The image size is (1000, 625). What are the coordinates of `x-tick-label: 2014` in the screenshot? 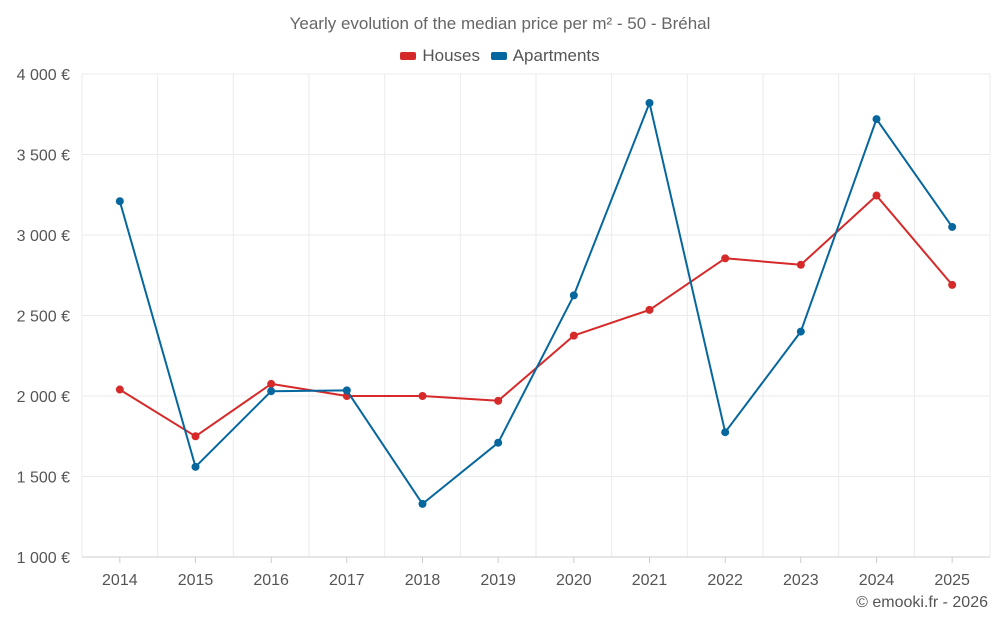 It's located at (120, 580).